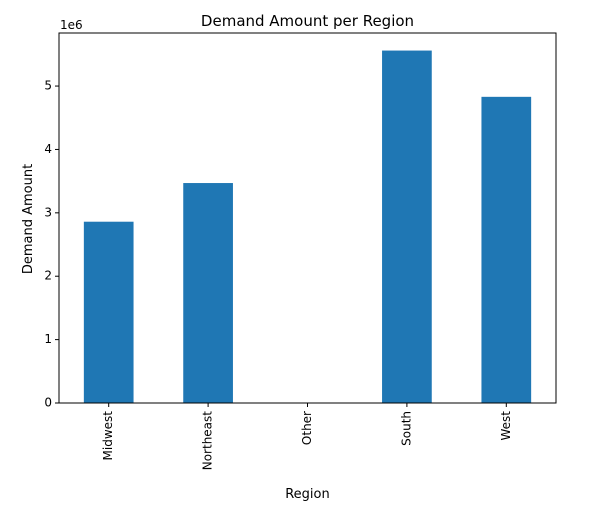  Describe the element at coordinates (48, 149) in the screenshot. I see `y-tick-label-4: 4` at that location.